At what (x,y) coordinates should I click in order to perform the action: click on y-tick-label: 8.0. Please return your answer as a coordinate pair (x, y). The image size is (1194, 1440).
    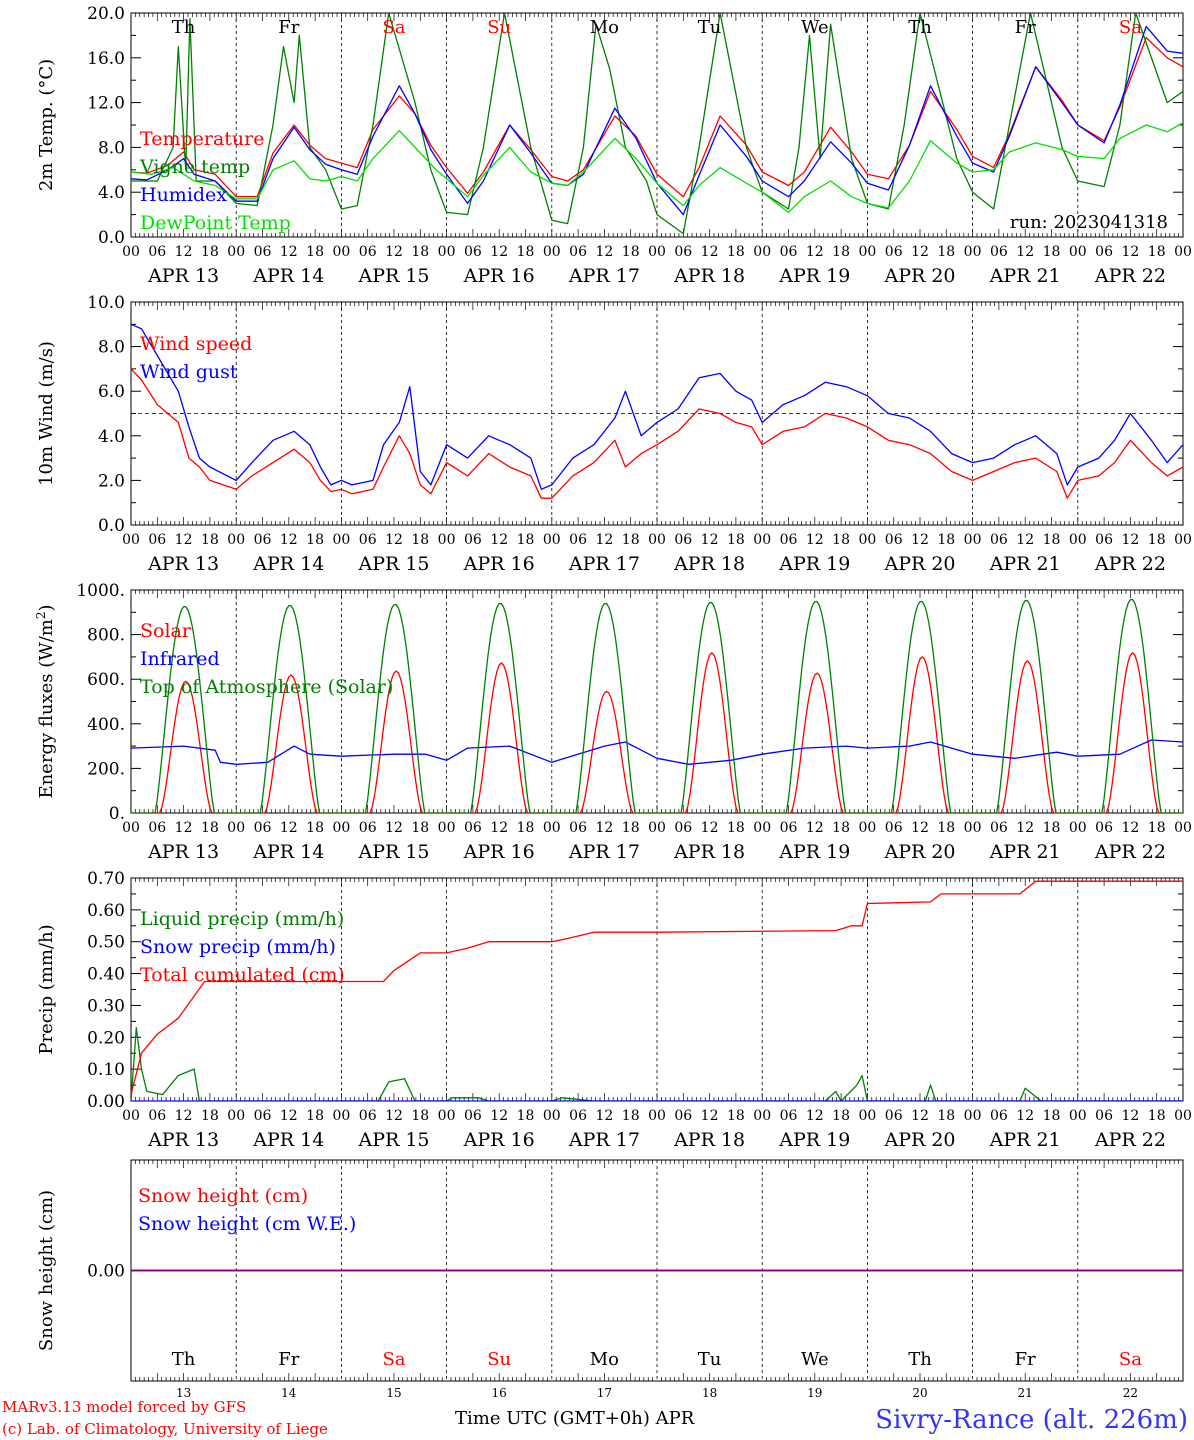
    Looking at the image, I should click on (111, 148).